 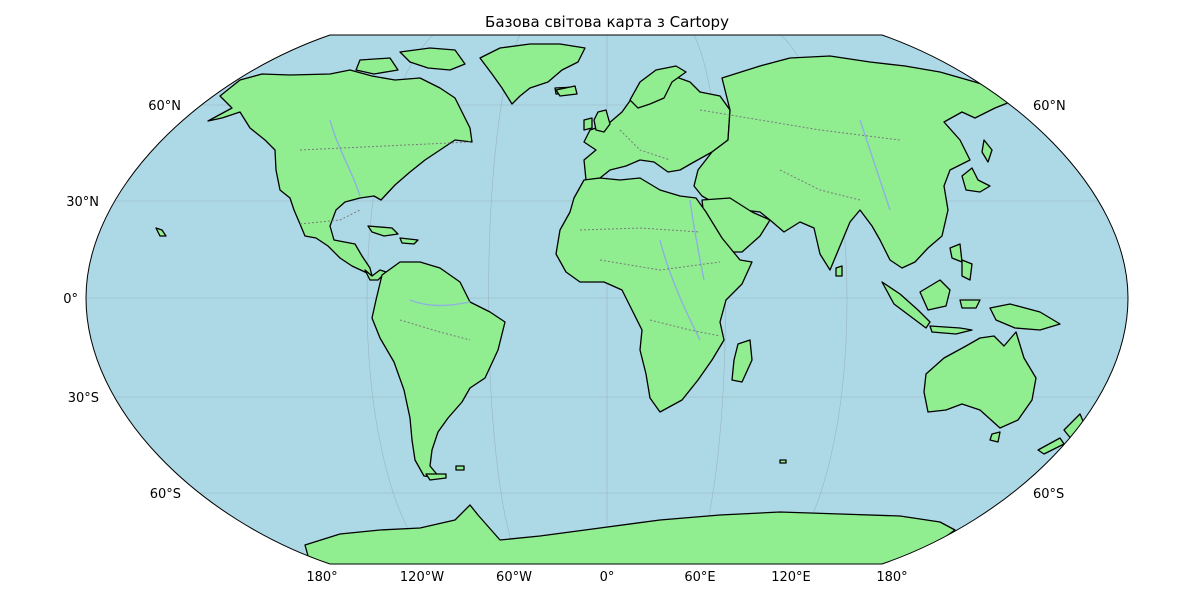 I want to click on lat-label: 30°S, so click(x=83, y=398).